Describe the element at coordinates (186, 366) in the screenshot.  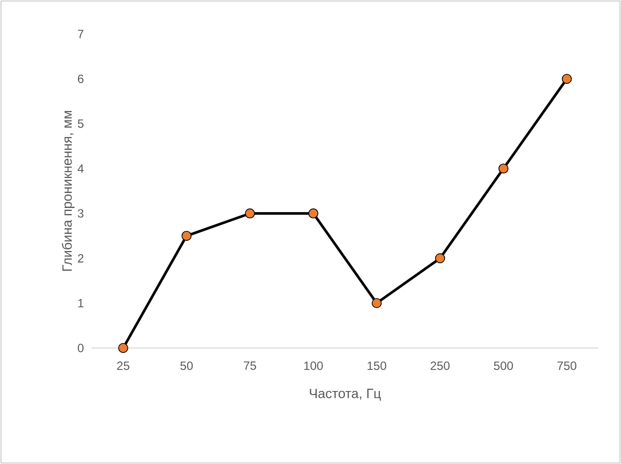
I see `x-tick-label: 50` at that location.